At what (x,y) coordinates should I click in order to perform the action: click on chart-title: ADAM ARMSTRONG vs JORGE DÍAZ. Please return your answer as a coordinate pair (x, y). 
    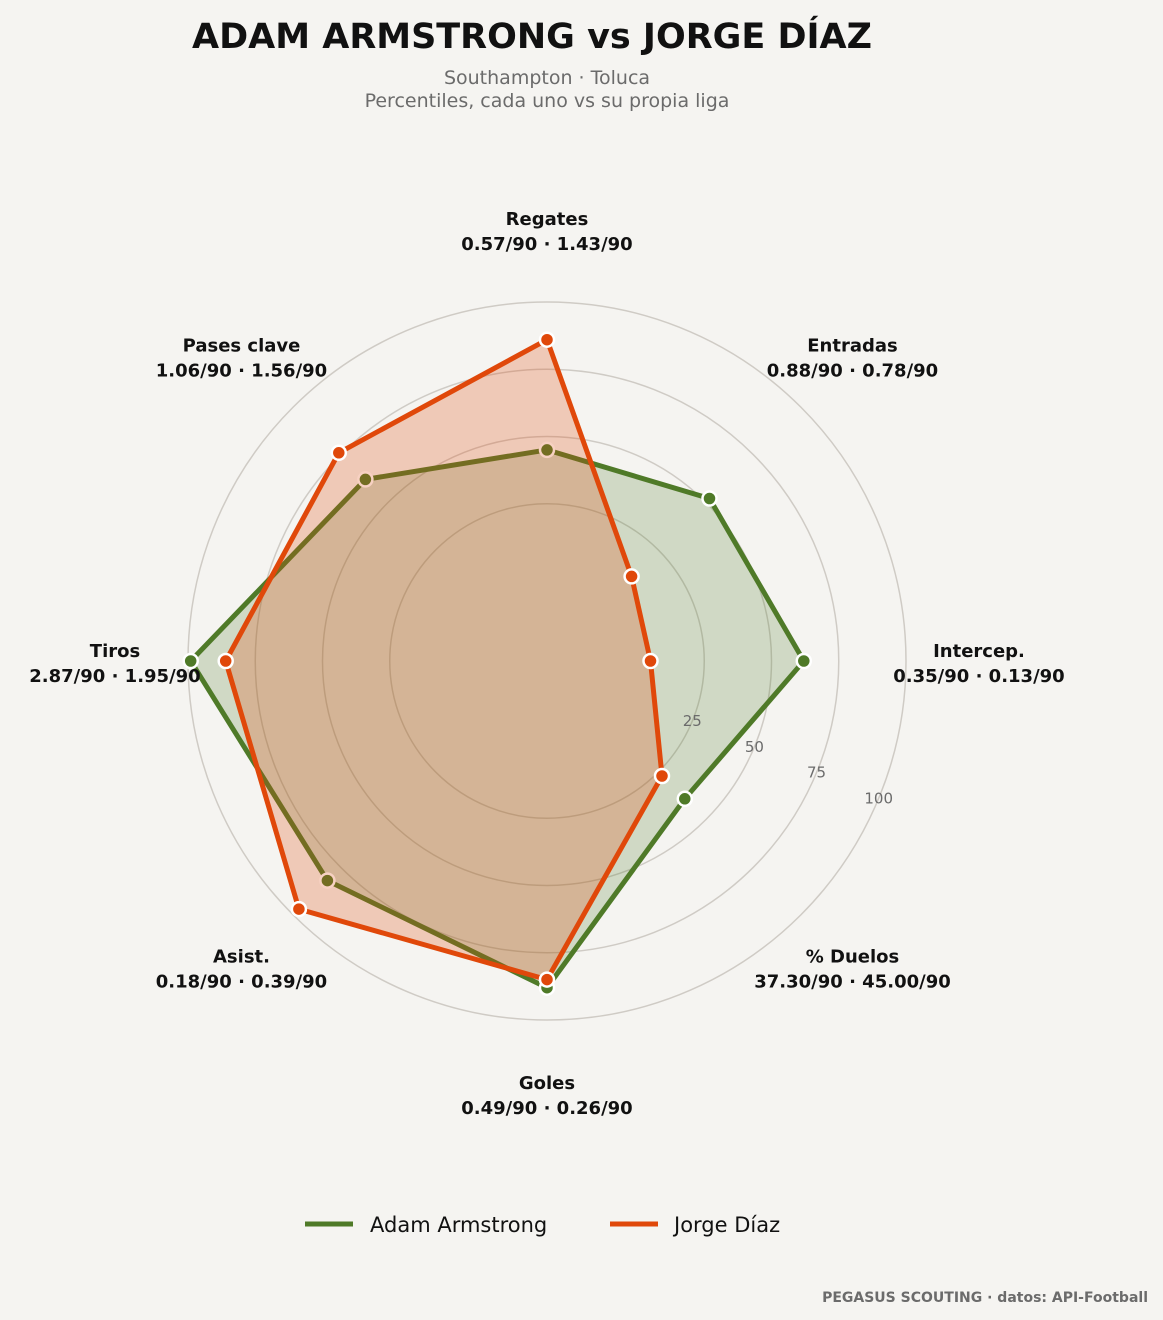
    Looking at the image, I should click on (532, 36).